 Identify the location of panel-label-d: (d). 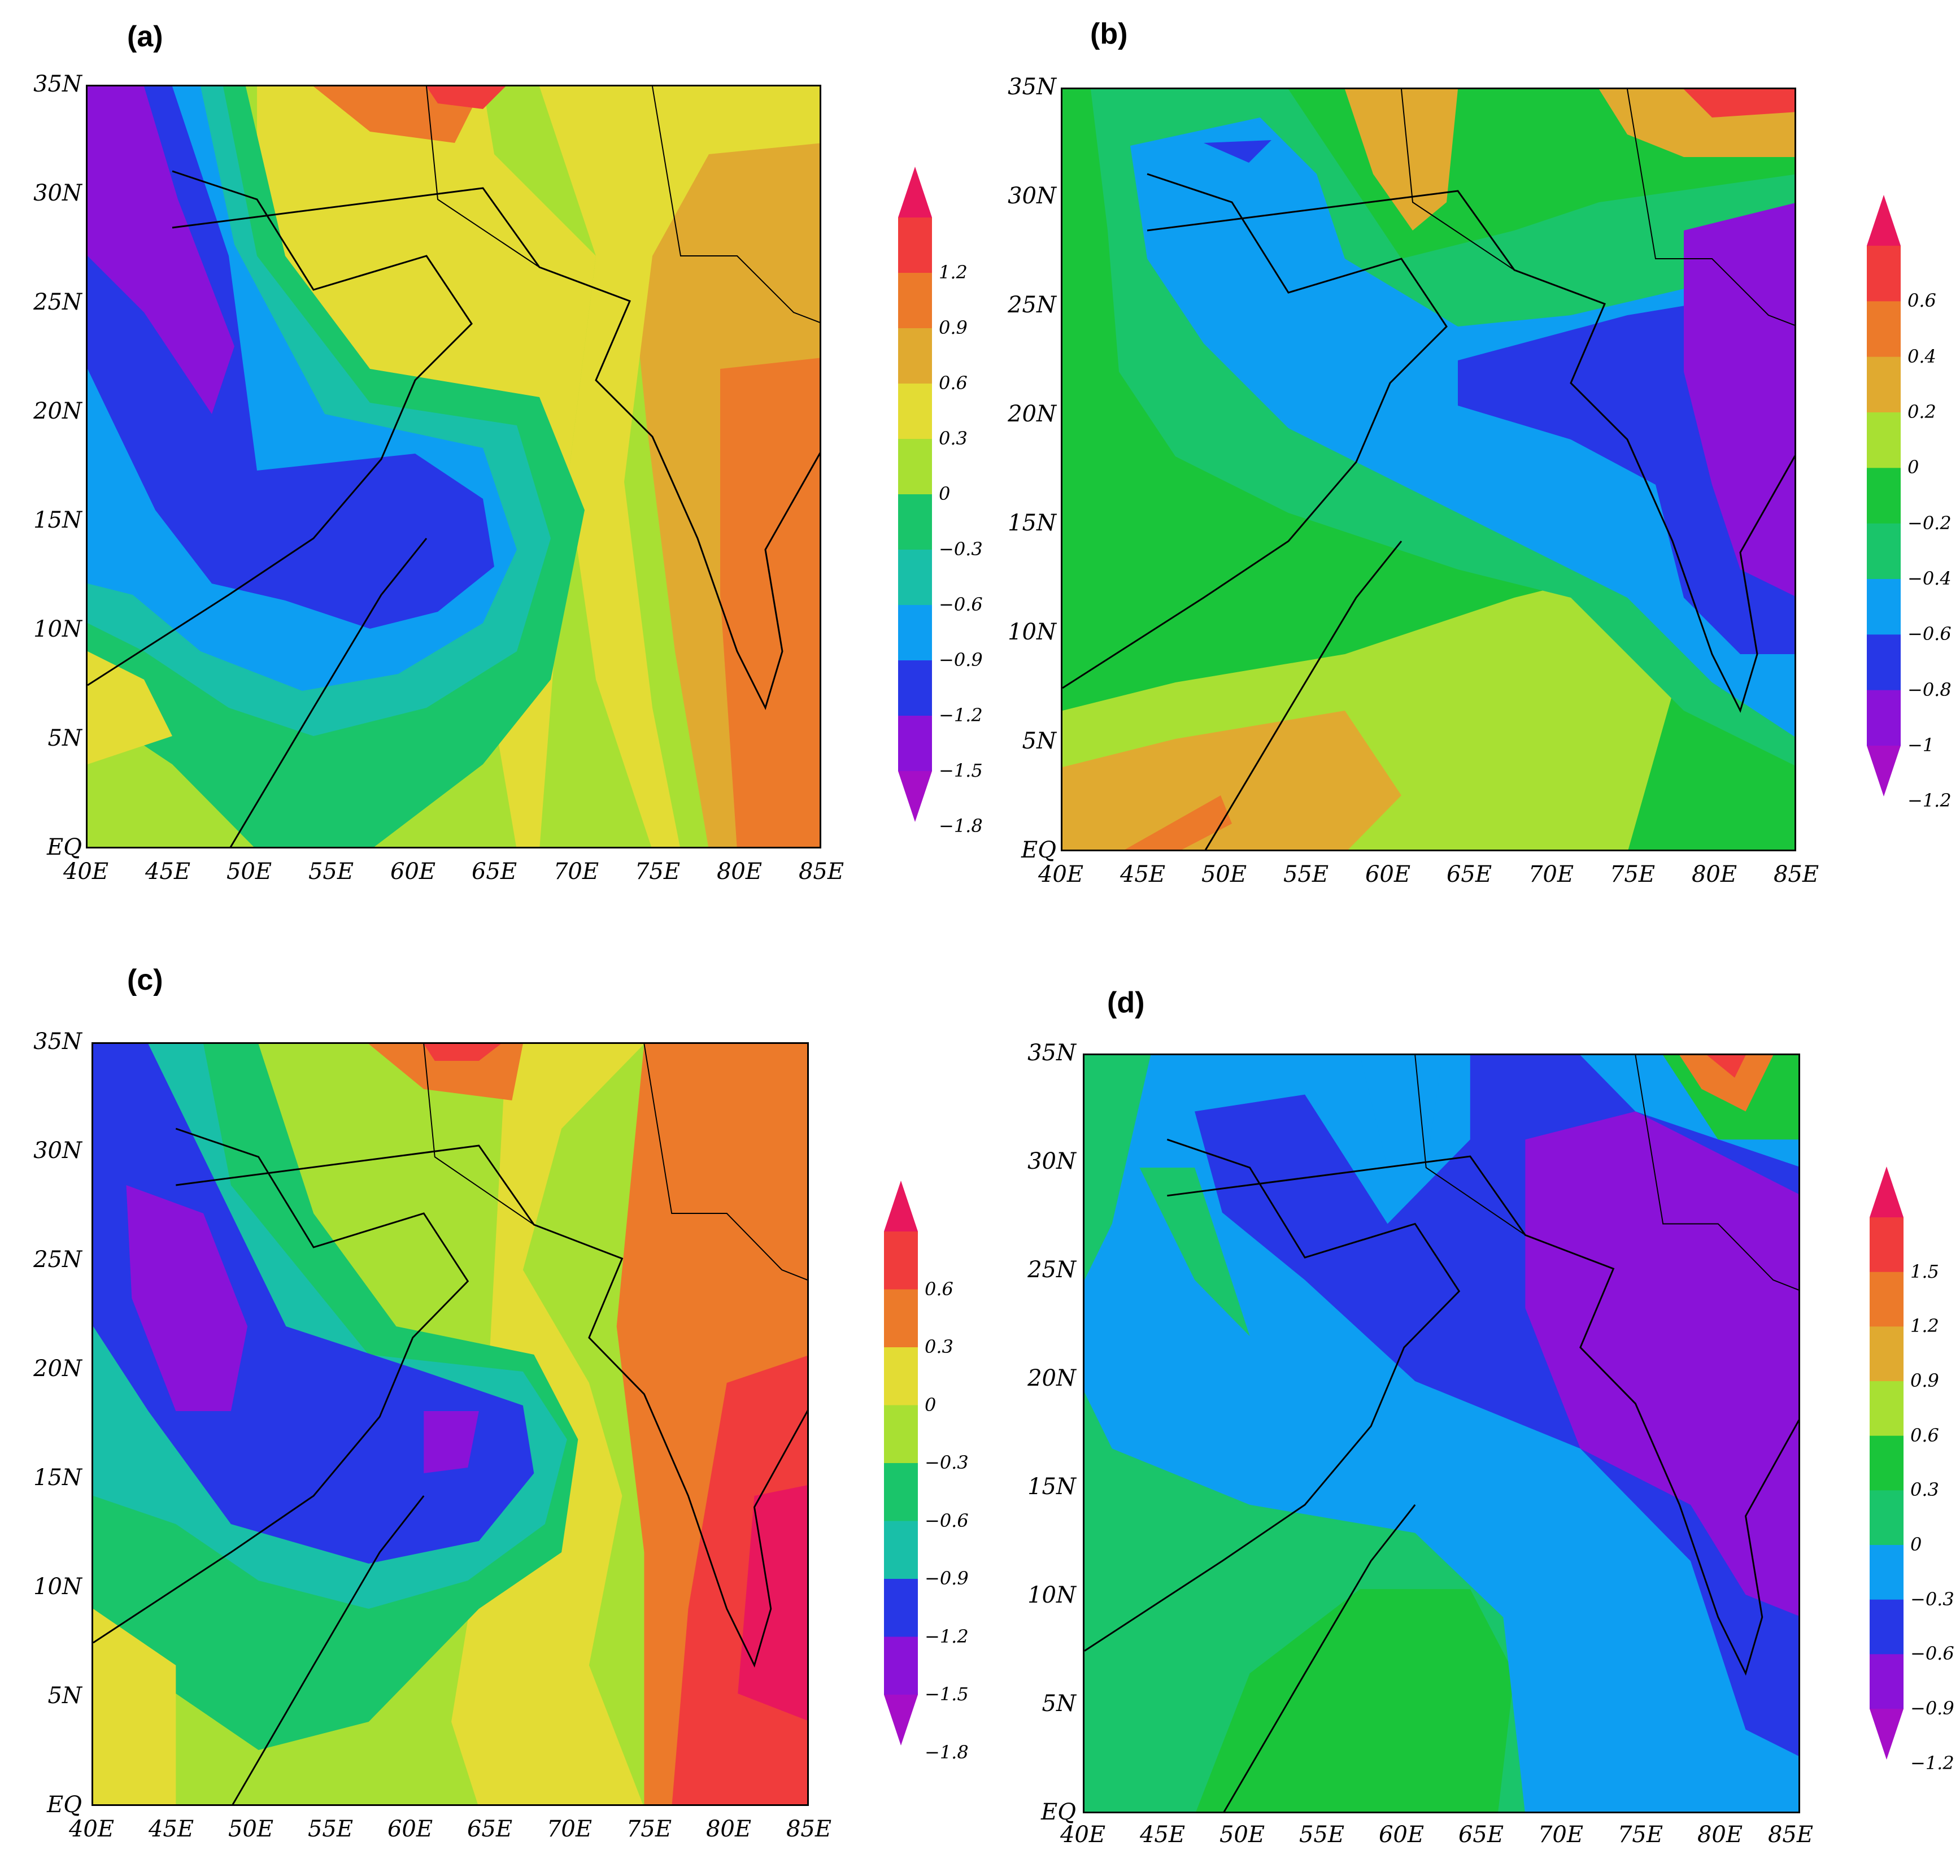
(1126, 1002).